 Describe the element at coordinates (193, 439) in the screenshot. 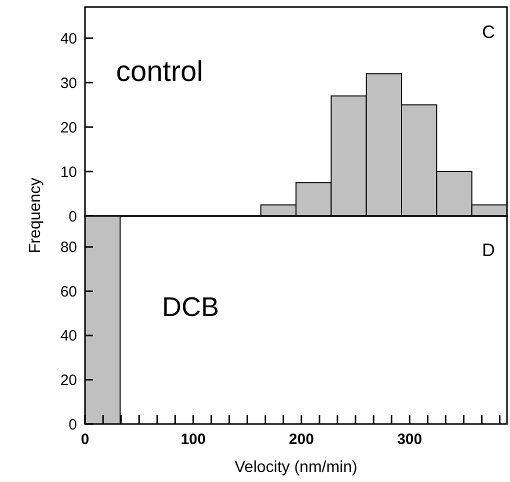

I see `x-tick-label: 100` at that location.